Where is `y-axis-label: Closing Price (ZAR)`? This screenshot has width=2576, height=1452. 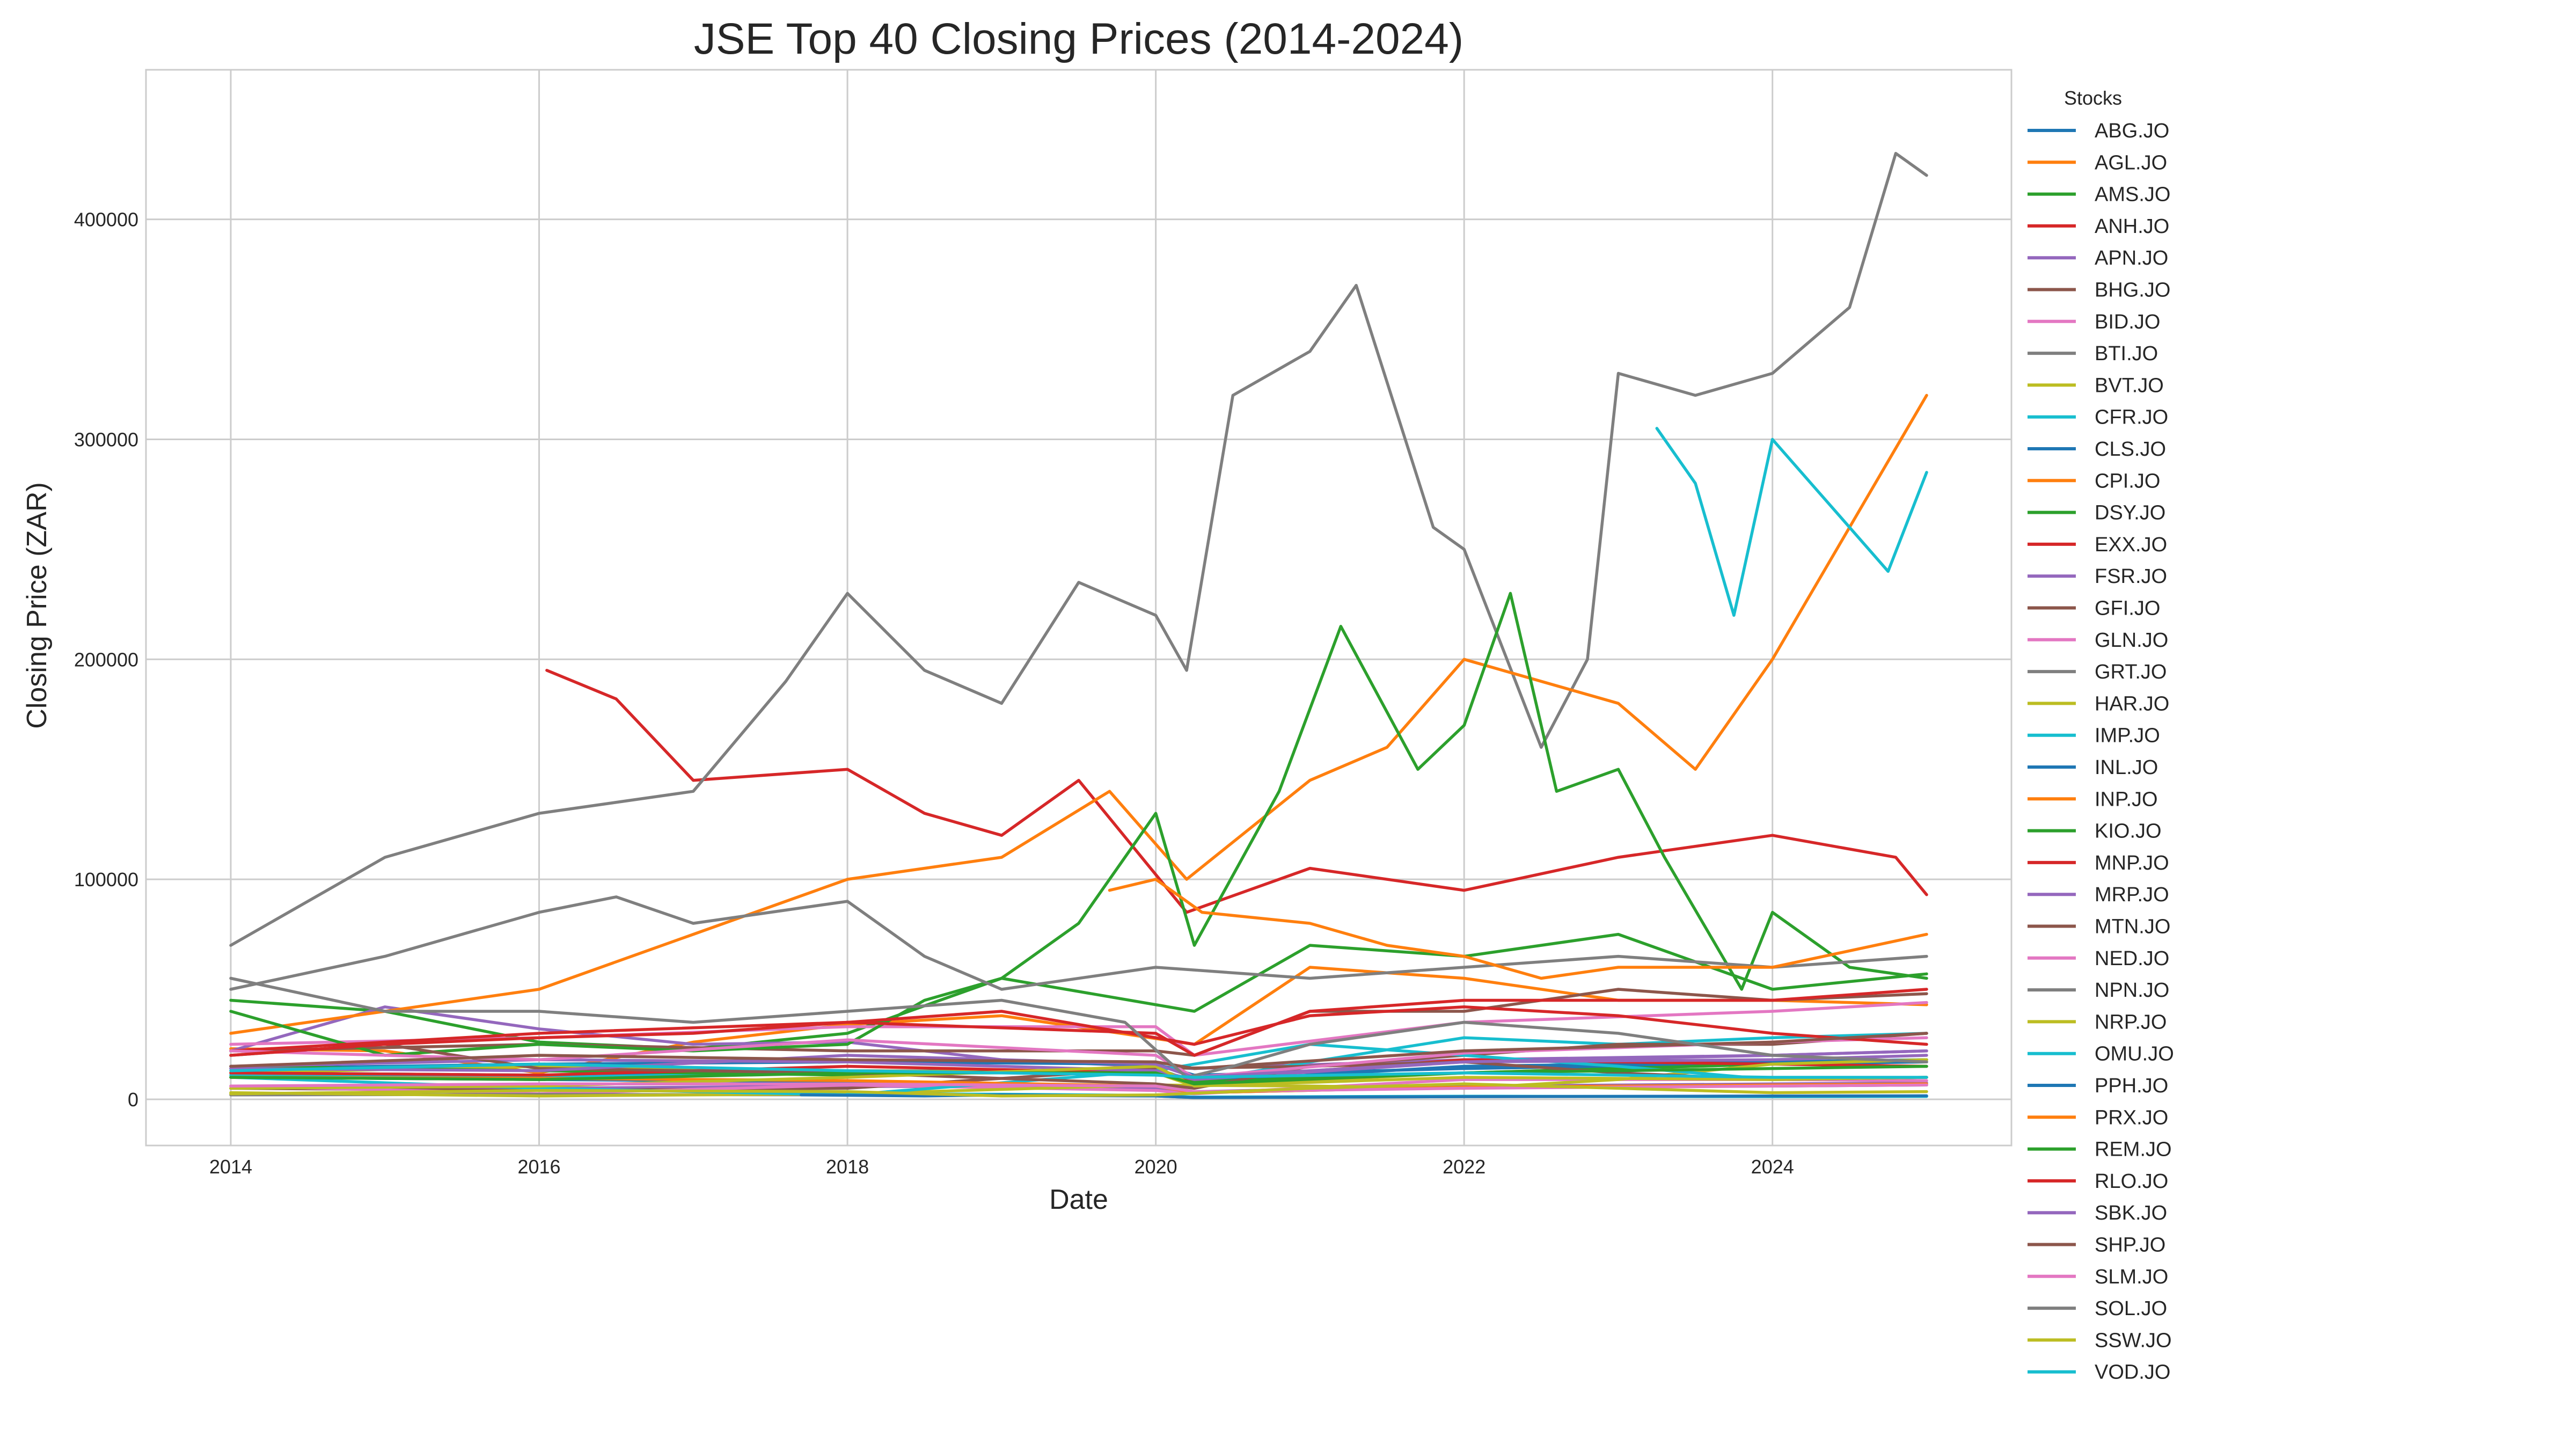 y-axis-label: Closing Price (ZAR) is located at coordinates (37, 605).